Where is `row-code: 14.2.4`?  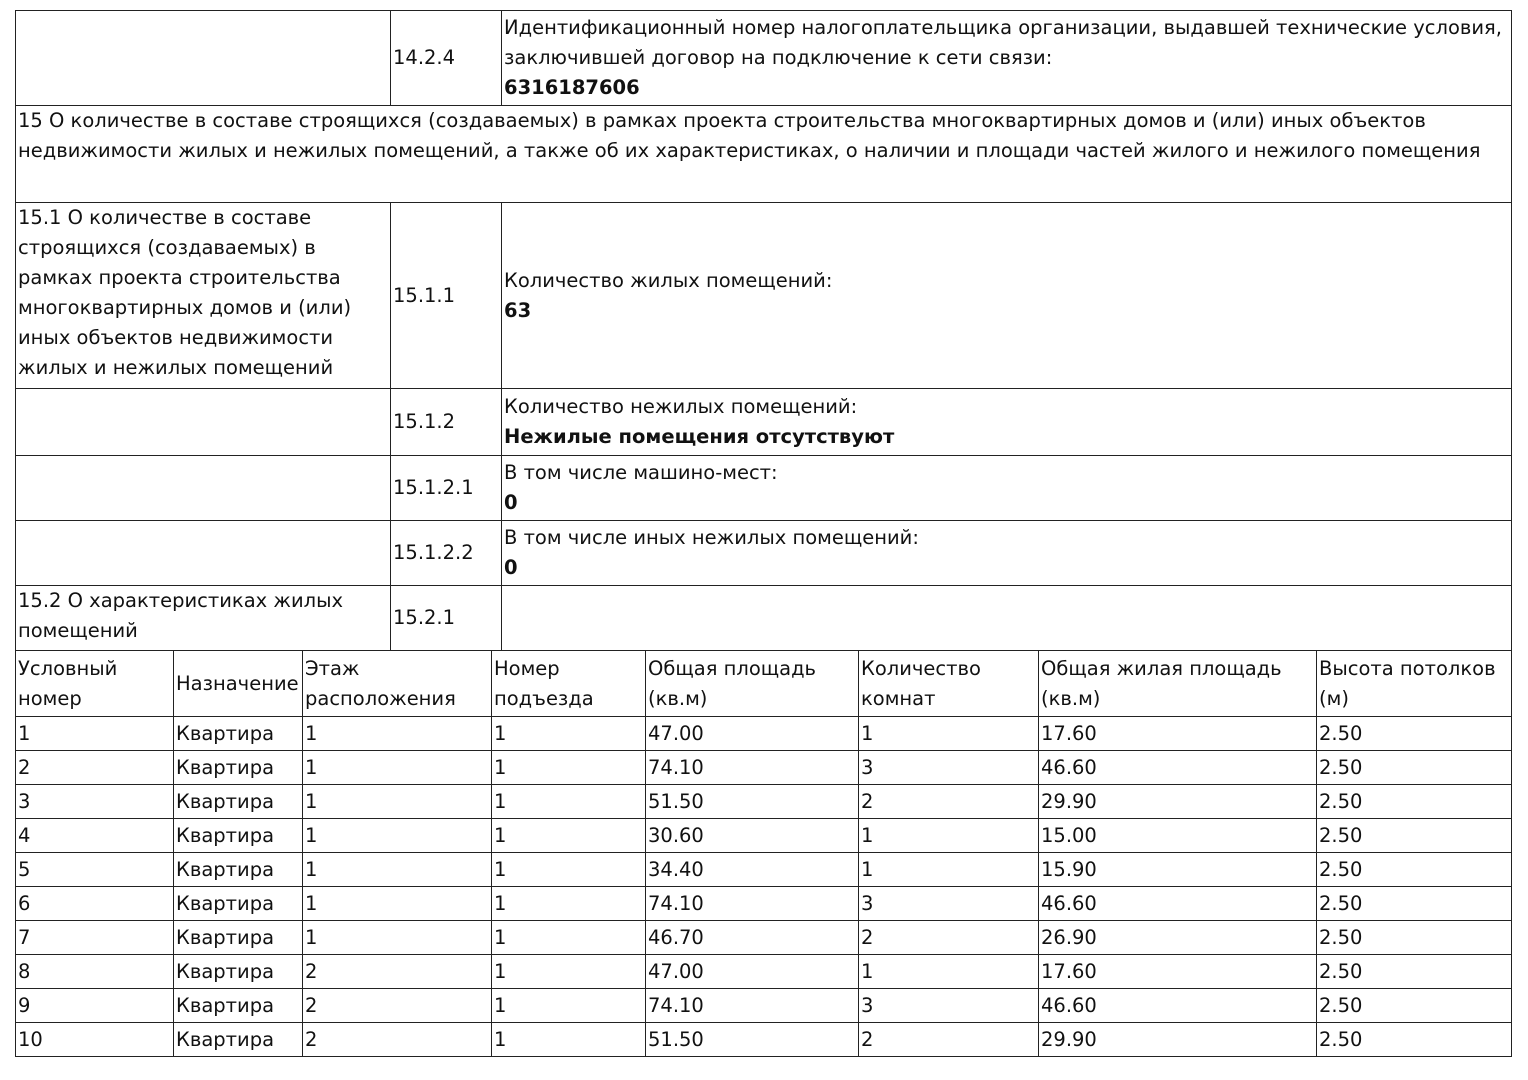 row-code: 14.2.4 is located at coordinates (446, 58).